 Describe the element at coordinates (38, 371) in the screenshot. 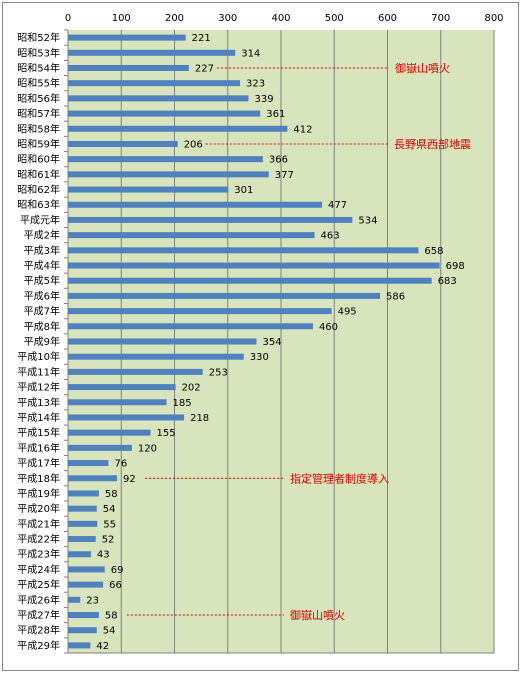

I see `category-label: 平成11年` at that location.